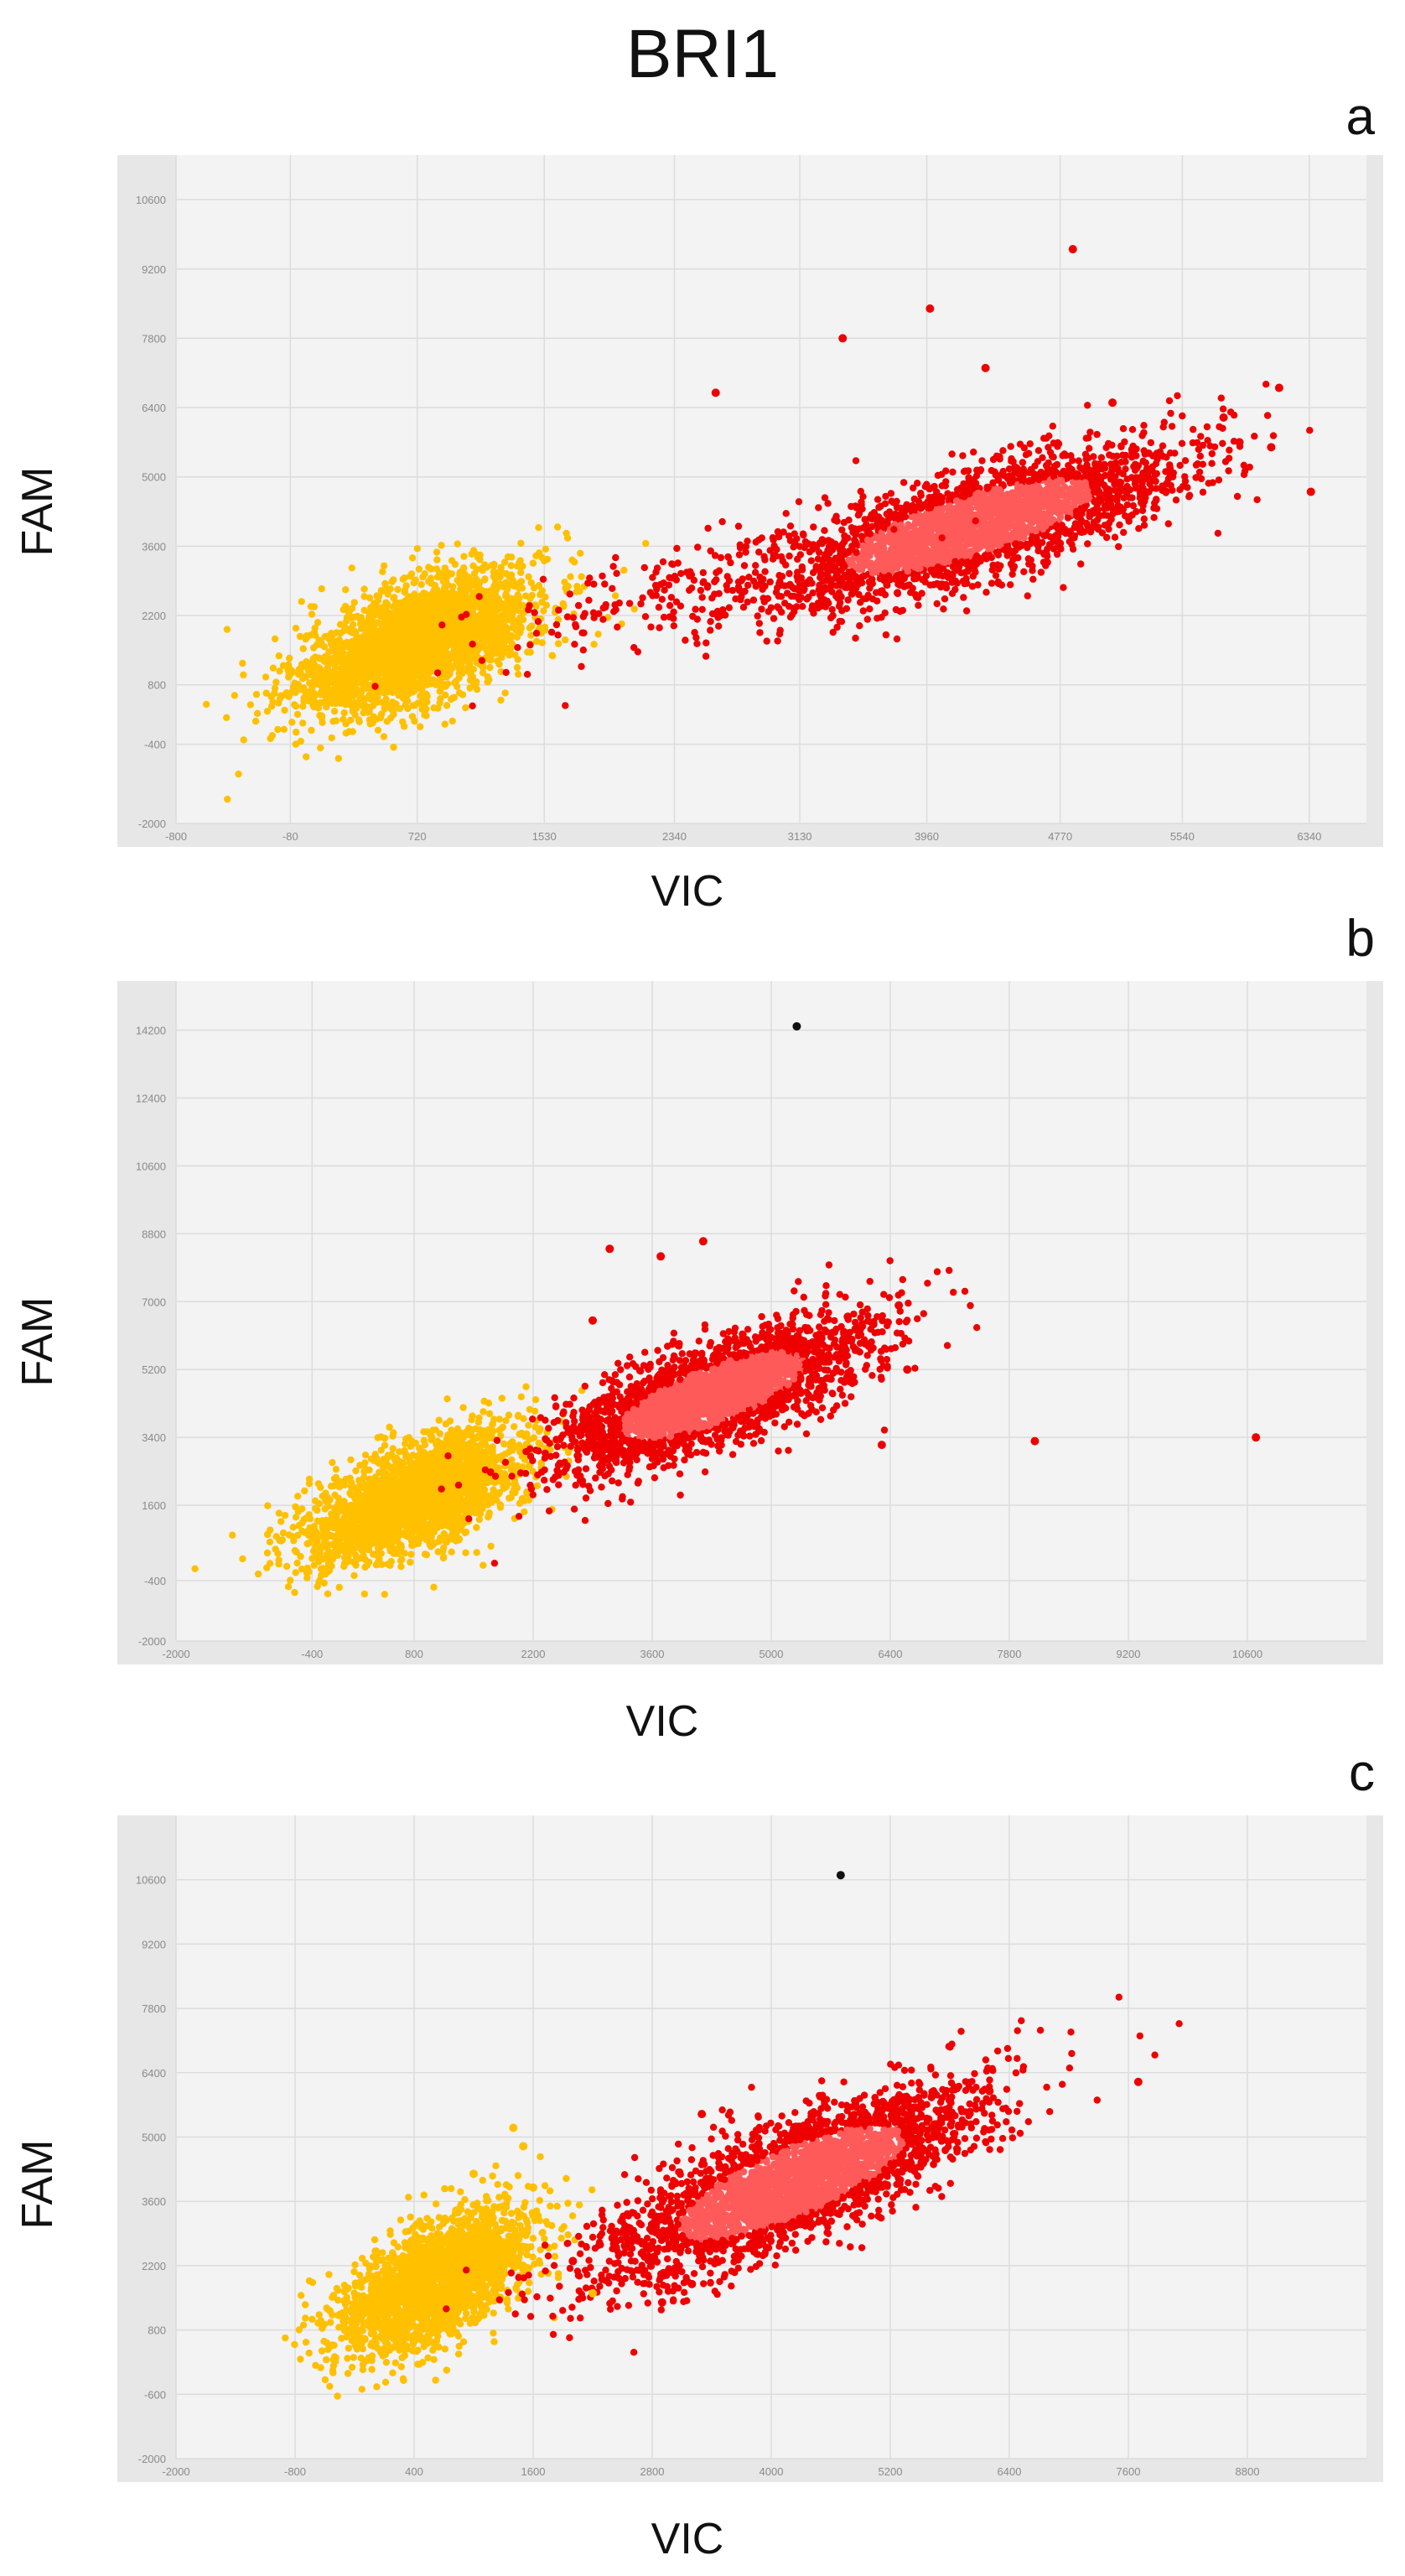 The width and height of the screenshot is (1405, 2576). What do you see at coordinates (1309, 836) in the screenshot?
I see `x-tick-label: 6340` at bounding box center [1309, 836].